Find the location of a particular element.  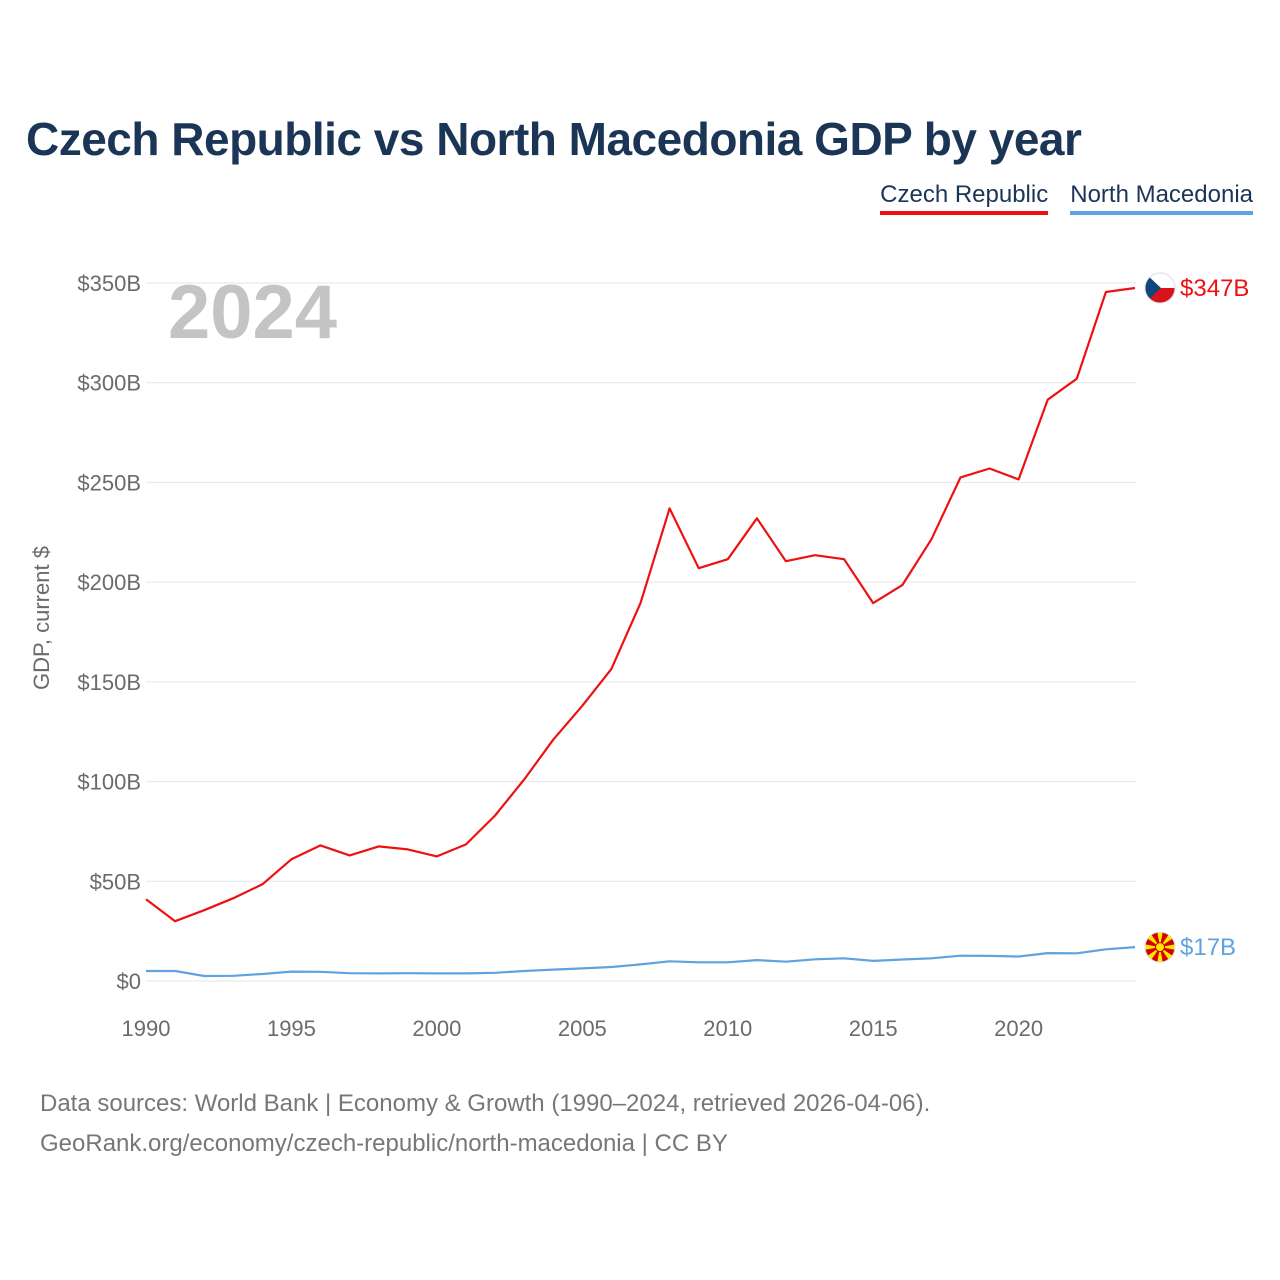

data-point-north-macedonia-2023 is located at coordinates (1106, 949).